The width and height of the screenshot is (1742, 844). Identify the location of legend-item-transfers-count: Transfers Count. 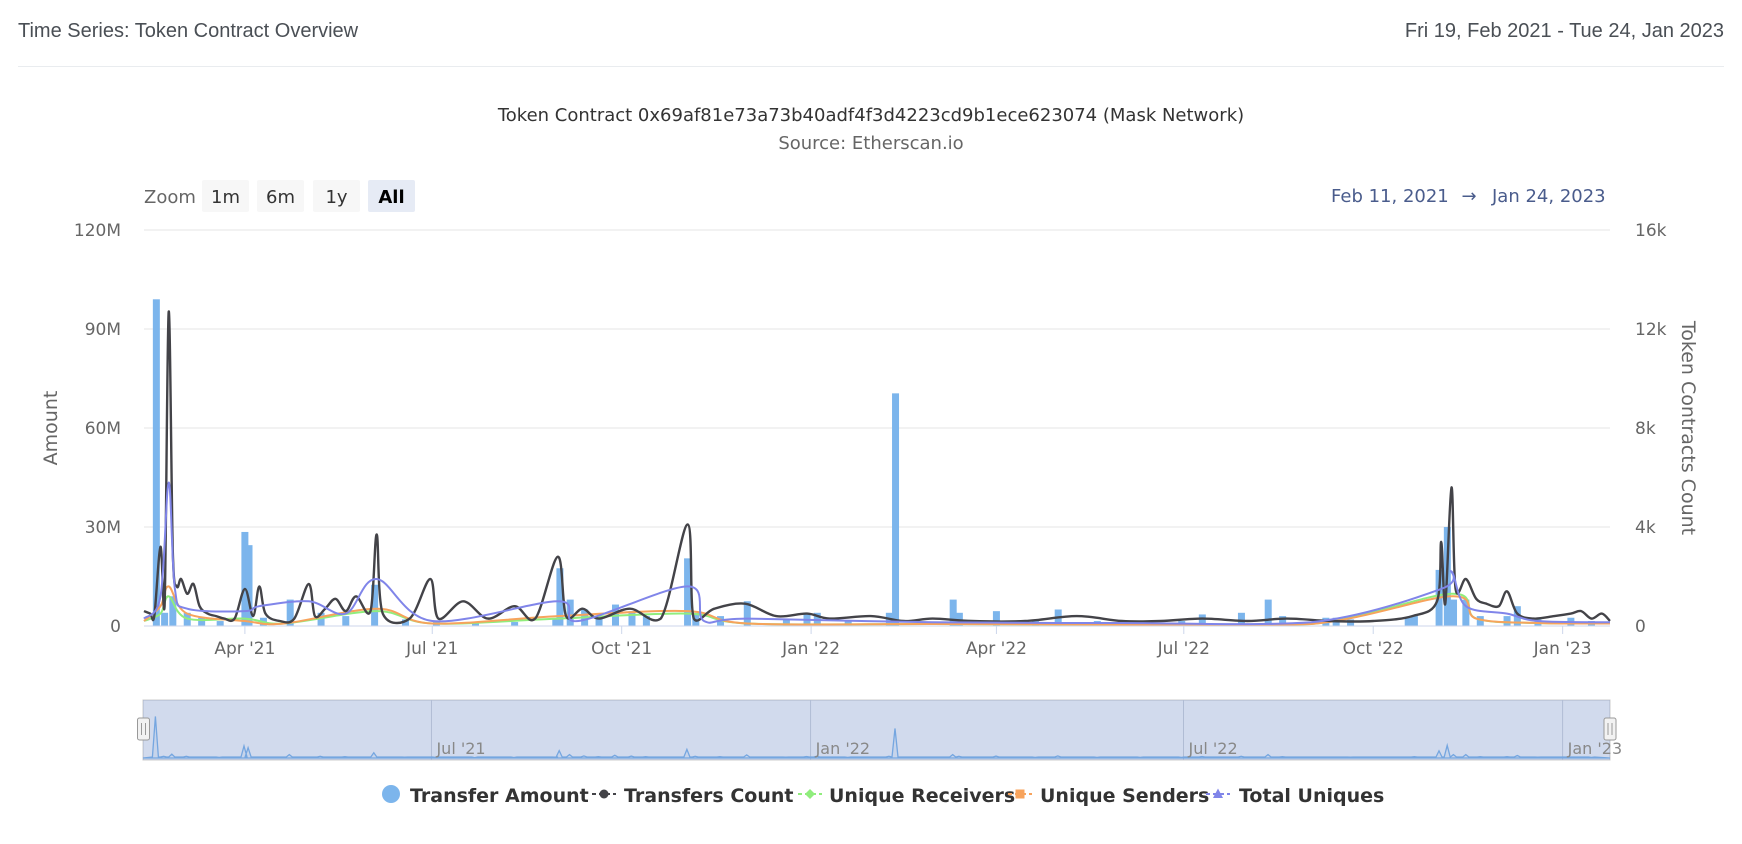
(692, 796).